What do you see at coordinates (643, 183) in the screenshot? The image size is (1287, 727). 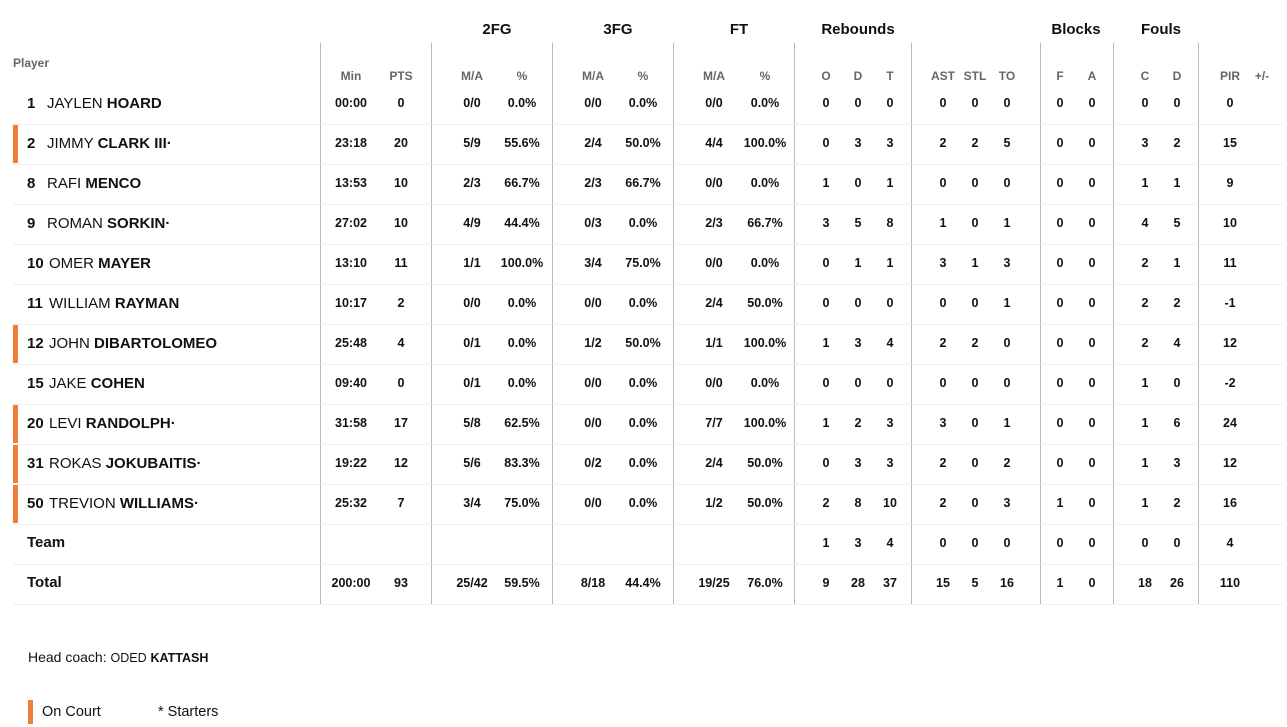 I see `stat-3fg-pct: 66.7%` at bounding box center [643, 183].